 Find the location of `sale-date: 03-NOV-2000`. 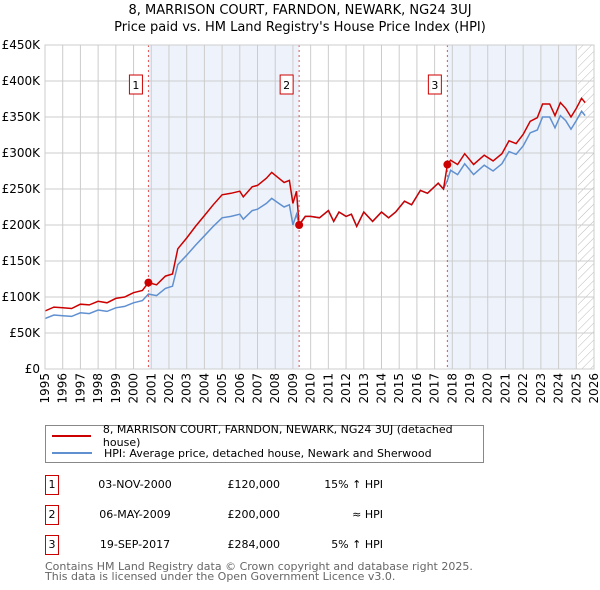

sale-date: 03-NOV-2000 is located at coordinates (135, 484).